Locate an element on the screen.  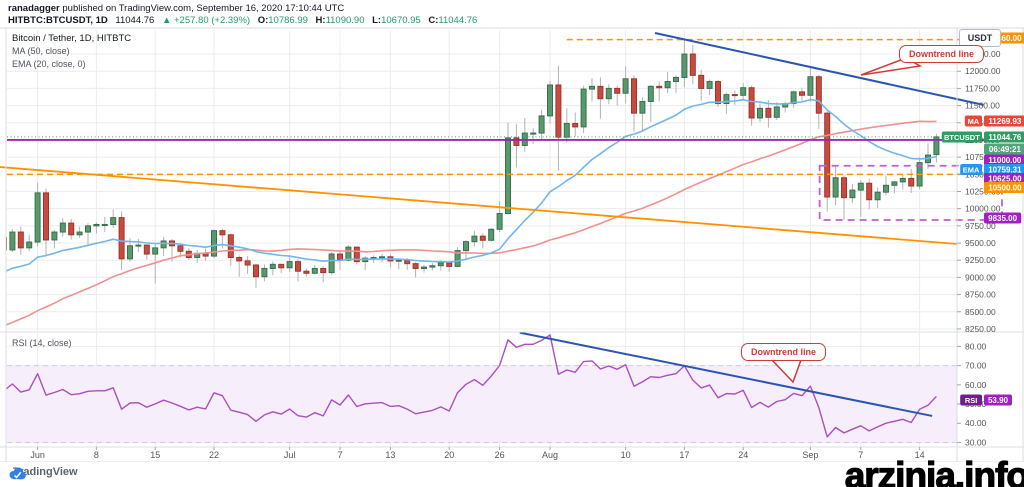
svg-text: 10750.00 is located at coordinates (983, 157).